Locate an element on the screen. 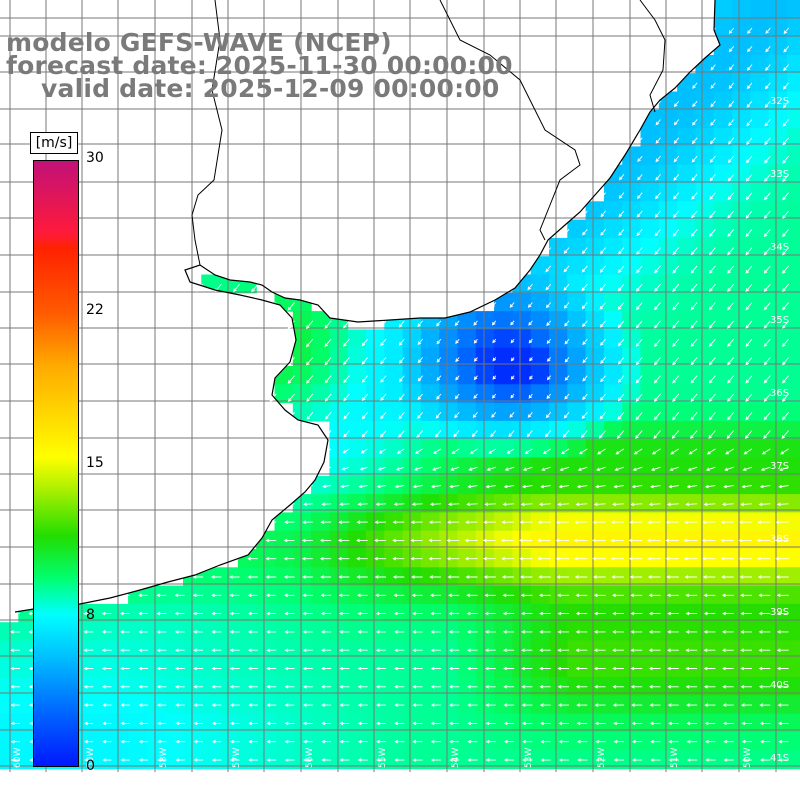 The height and width of the screenshot is (804, 800). lon-label: 53W is located at coordinates (529, 758).